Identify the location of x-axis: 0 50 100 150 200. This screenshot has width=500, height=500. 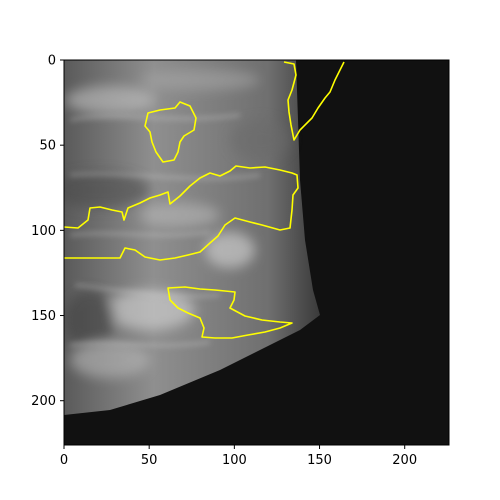
(238, 456).